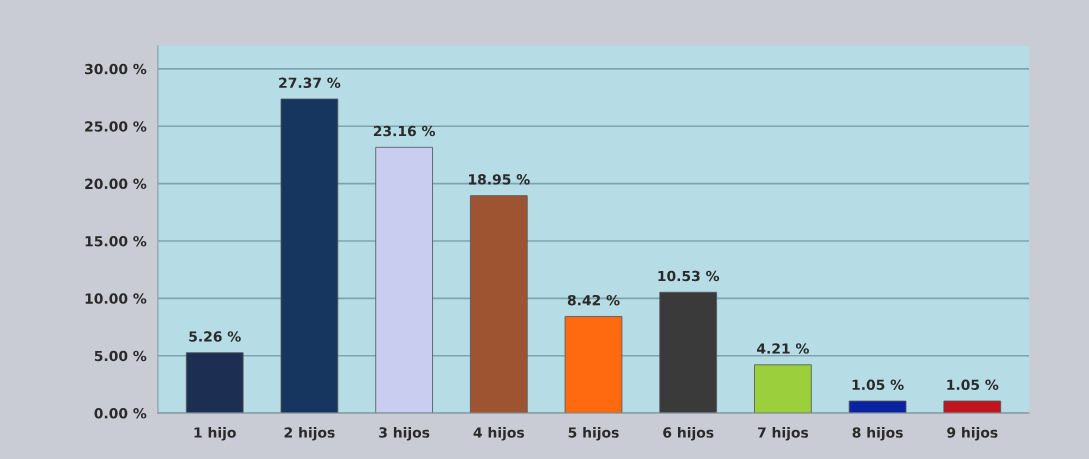 Image resolution: width=1089 pixels, height=459 pixels. What do you see at coordinates (783, 433) in the screenshot?
I see `x-tick-label: 7 hijos` at bounding box center [783, 433].